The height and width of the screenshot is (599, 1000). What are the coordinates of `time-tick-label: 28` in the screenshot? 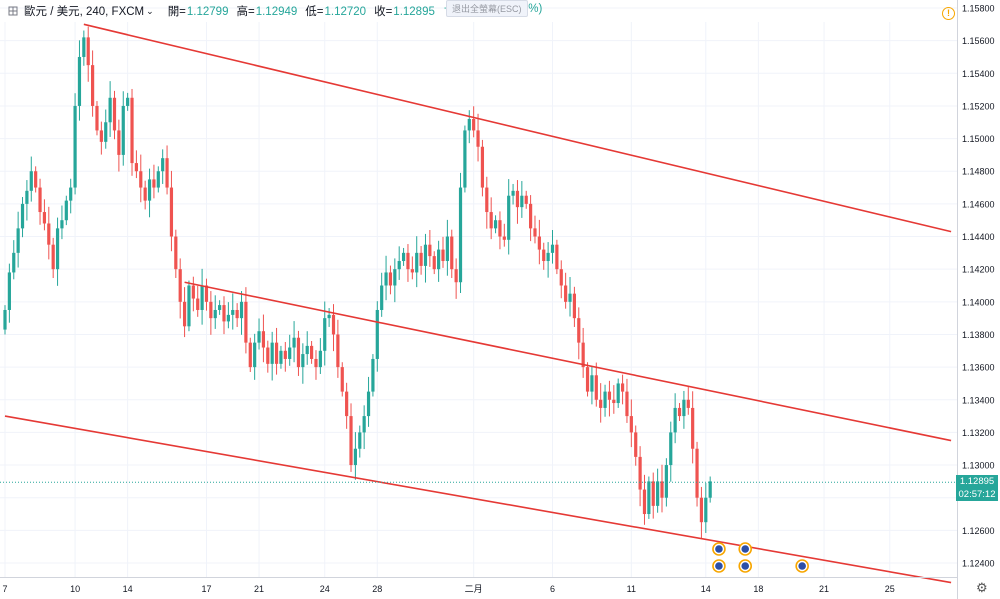 It's located at (377, 589).